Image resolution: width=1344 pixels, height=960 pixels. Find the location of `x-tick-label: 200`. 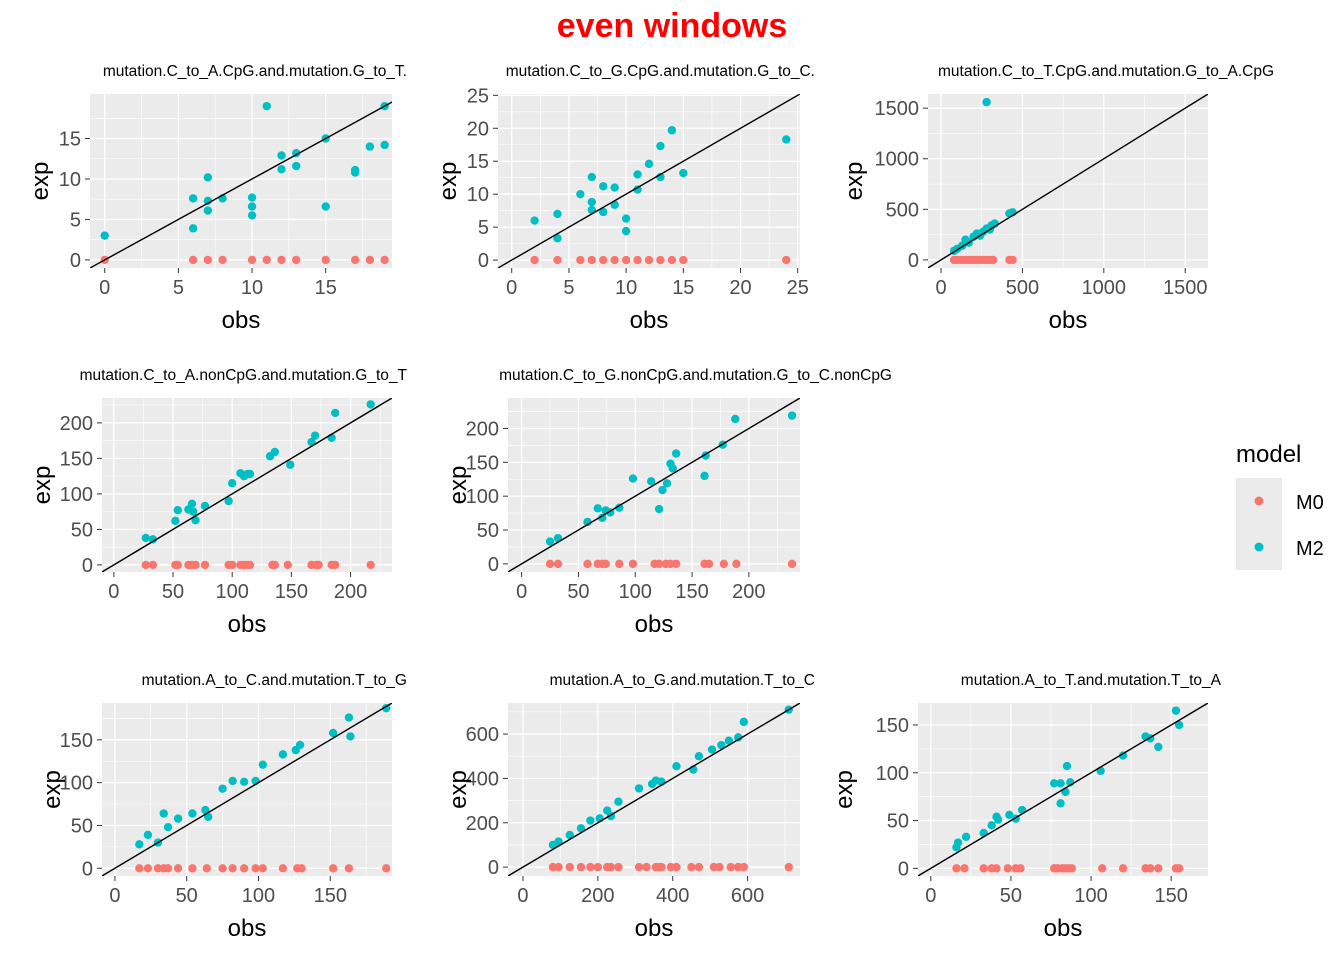

x-tick-label: 200 is located at coordinates (748, 592).